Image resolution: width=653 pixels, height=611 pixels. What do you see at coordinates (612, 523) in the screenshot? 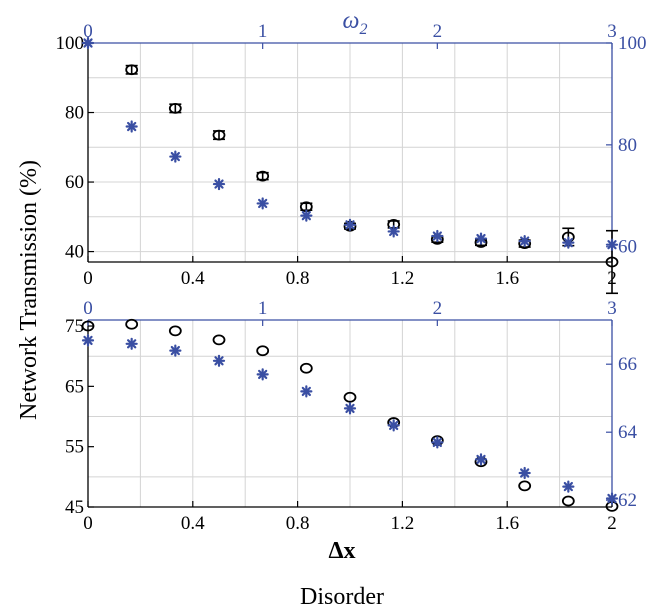
I see `x-tick-label: 2` at bounding box center [612, 523].